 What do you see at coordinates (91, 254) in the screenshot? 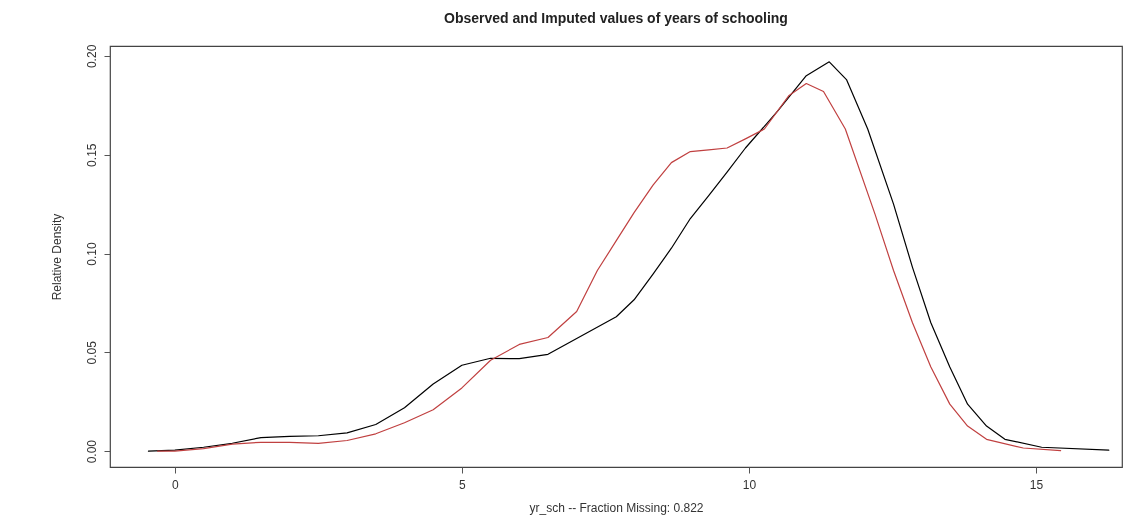
I see `y-tick-label: 0.10` at bounding box center [91, 254].